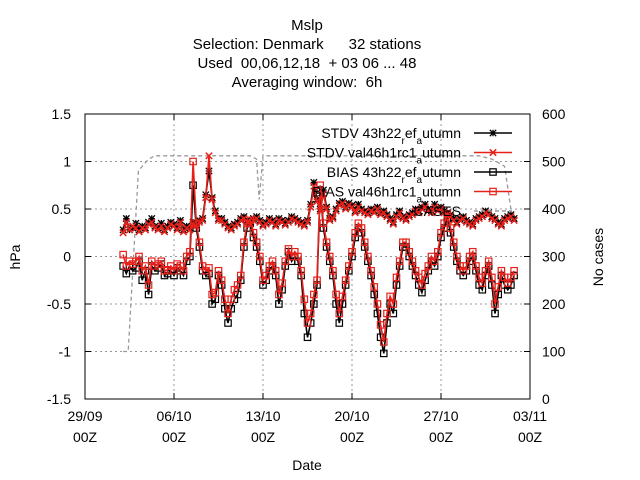 Image resolution: width=640 pixels, height=480 pixels. Describe the element at coordinates (598, 257) in the screenshot. I see `y2-axis-label: No cases` at that location.